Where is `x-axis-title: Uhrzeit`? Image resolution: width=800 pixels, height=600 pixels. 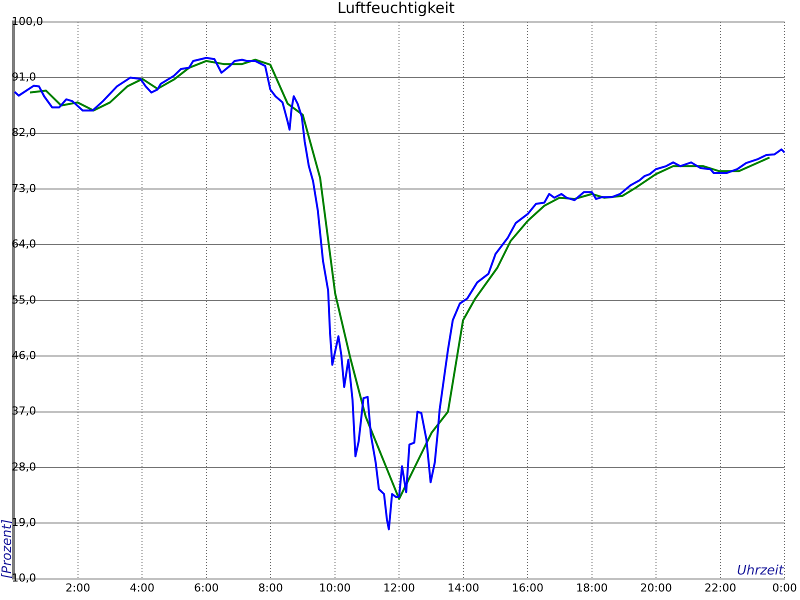 x-axis-title: Uhrzeit is located at coordinates (761, 571).